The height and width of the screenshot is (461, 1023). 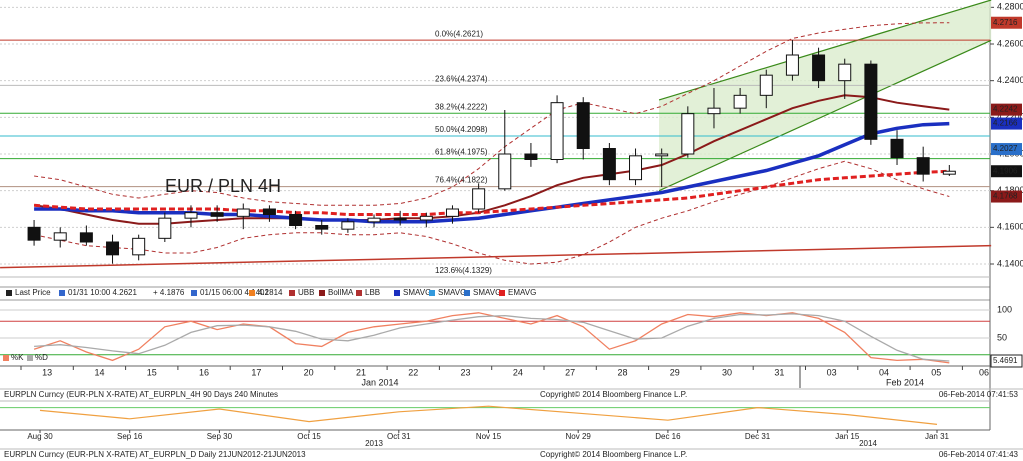 What do you see at coordinates (152, 372) in the screenshot?
I see `x-tick-label: 15` at bounding box center [152, 372].